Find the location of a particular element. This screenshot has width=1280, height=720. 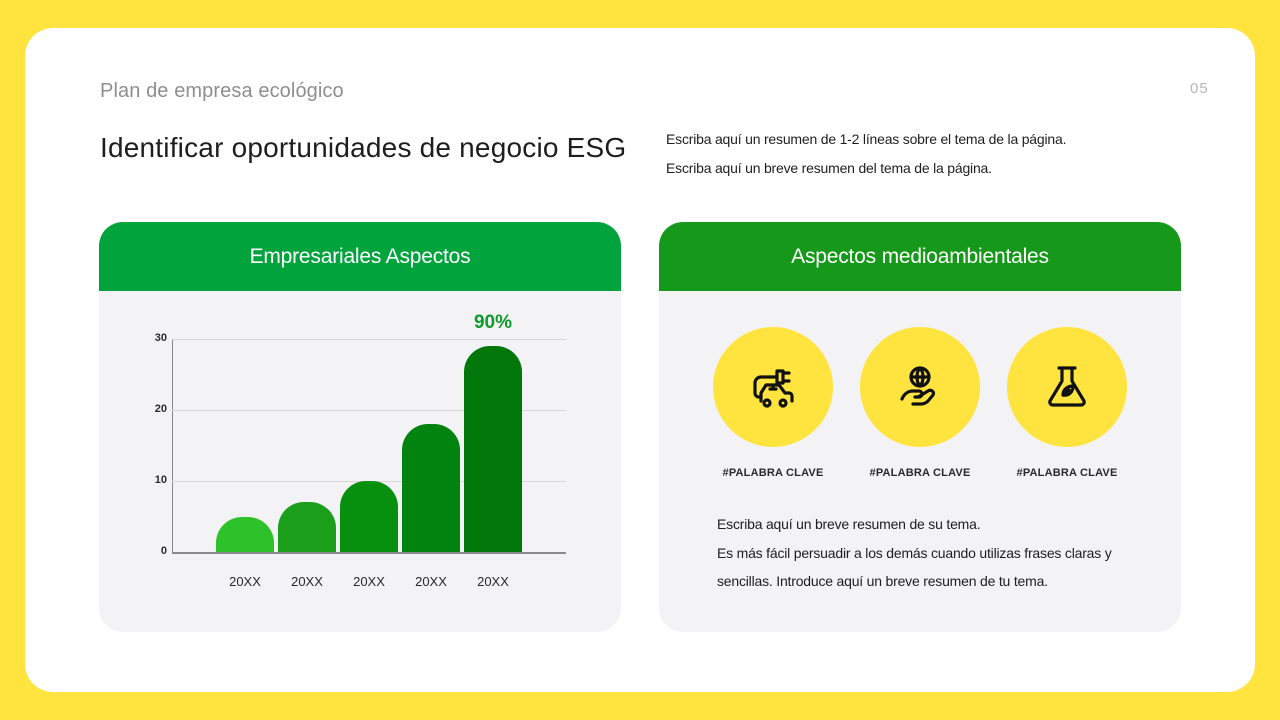

slide-subtitle: Plan de empresa ecológico is located at coordinates (222, 91).